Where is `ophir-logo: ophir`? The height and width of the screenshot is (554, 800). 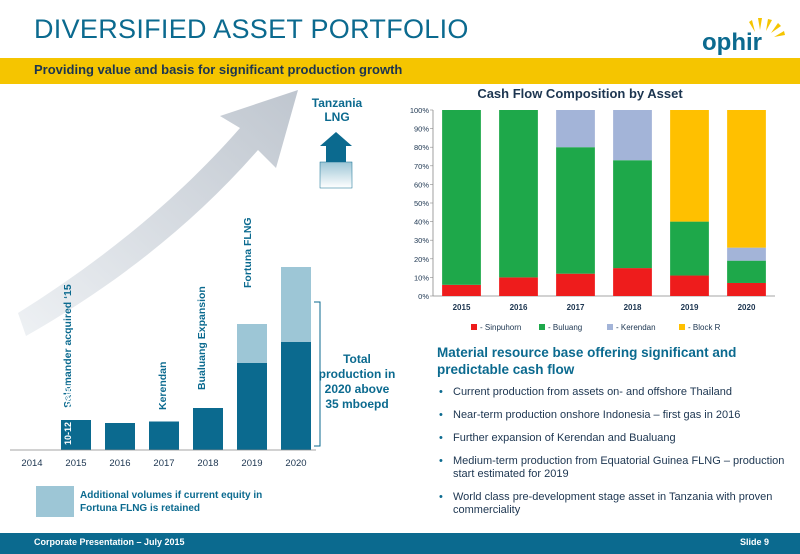 ophir-logo: ophir is located at coordinates (743, 37).